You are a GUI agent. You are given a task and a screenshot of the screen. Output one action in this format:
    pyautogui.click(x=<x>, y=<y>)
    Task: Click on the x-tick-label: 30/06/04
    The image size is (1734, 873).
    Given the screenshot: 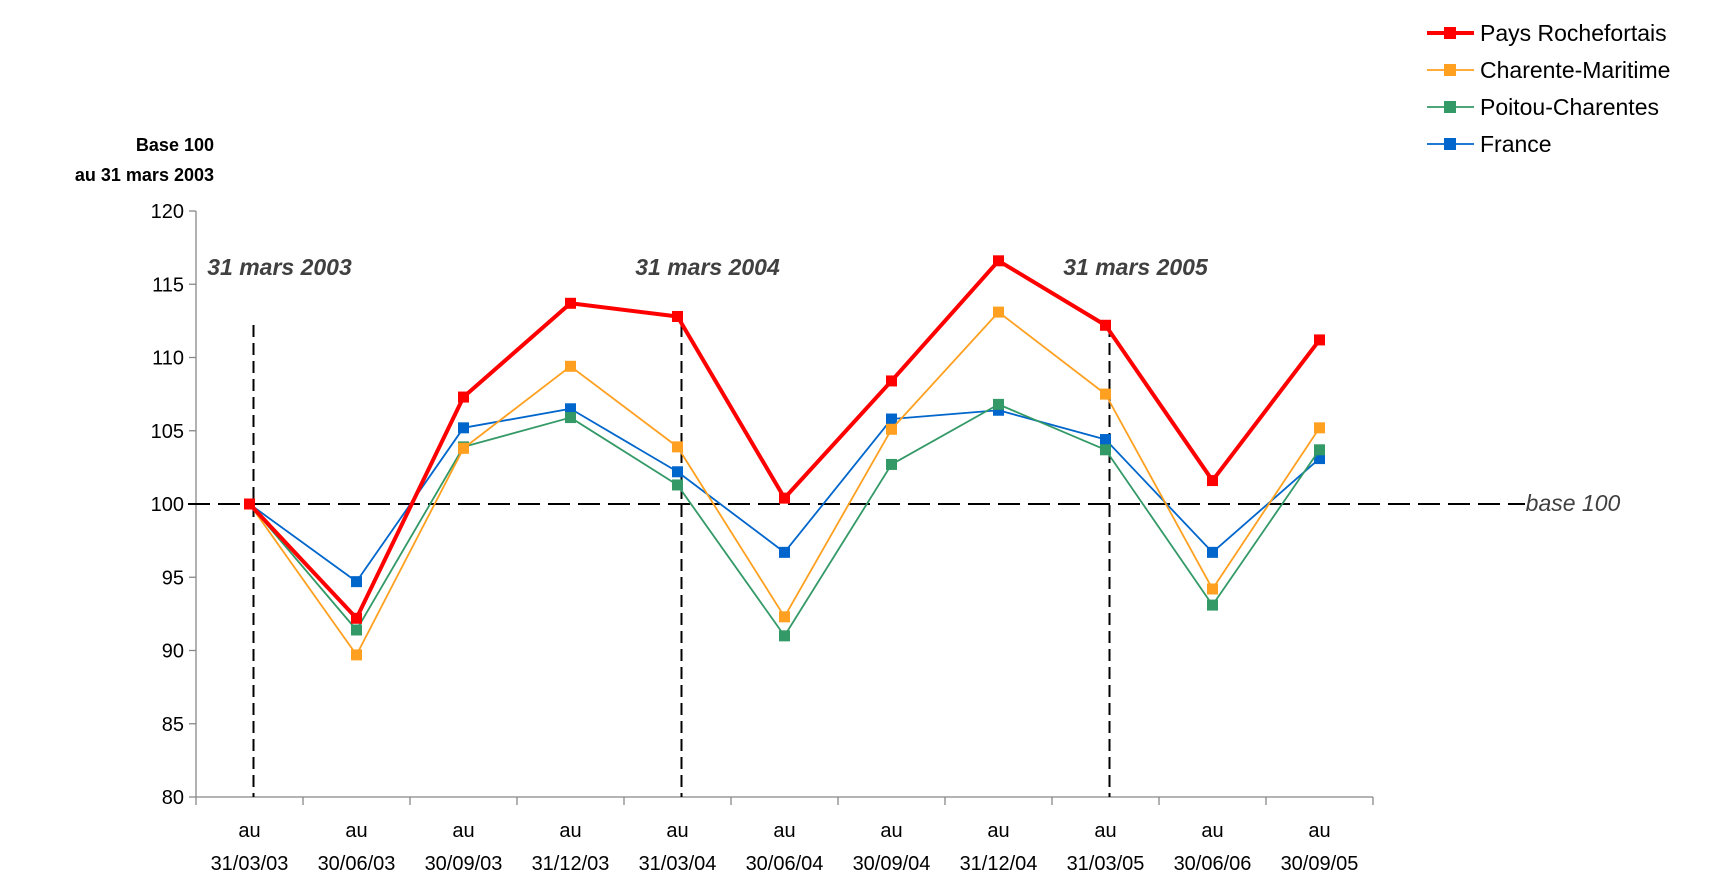 What is the action you would take?
    pyautogui.click(x=785, y=863)
    